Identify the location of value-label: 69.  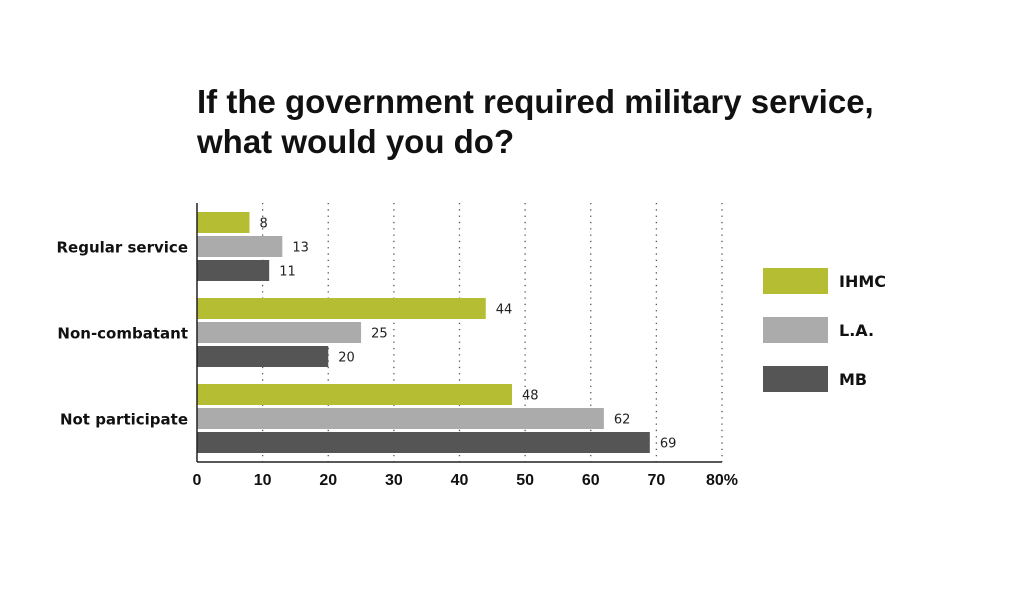
(668, 444).